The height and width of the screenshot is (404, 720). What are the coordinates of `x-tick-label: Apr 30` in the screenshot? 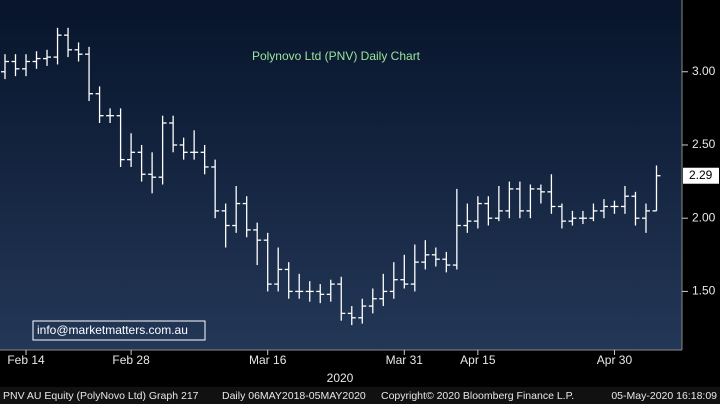 It's located at (615, 360).